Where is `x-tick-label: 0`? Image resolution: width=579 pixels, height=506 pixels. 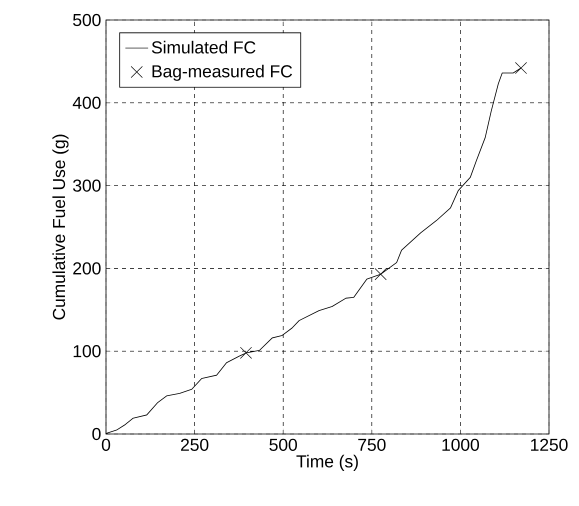 x-tick-label: 0 is located at coordinates (106, 444).